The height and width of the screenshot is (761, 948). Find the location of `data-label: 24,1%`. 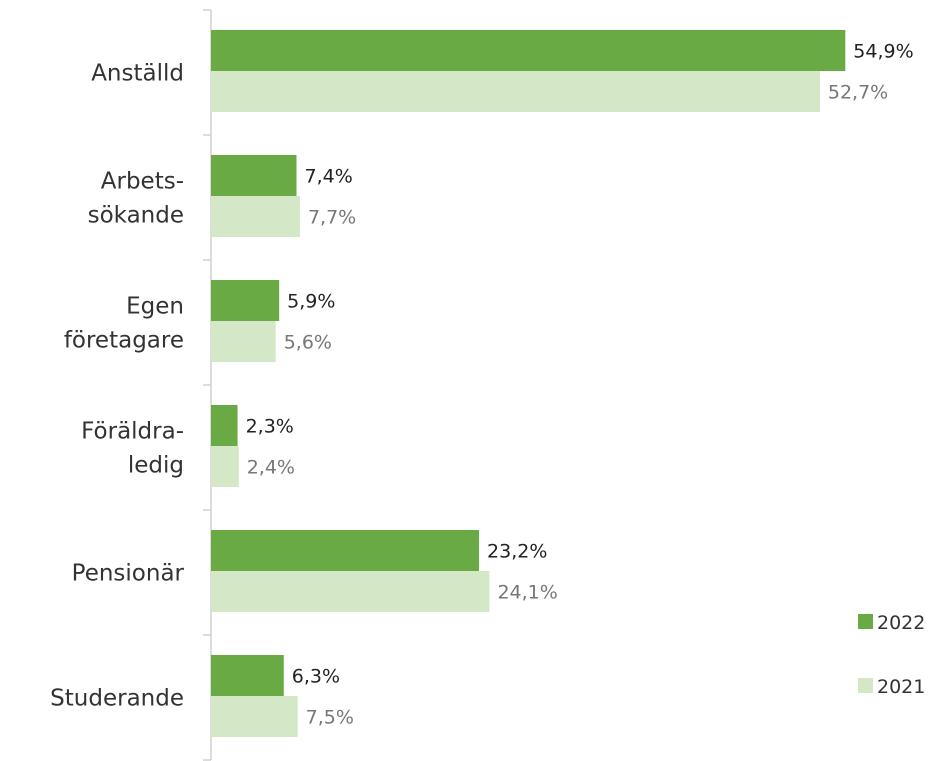

data-label: 24,1% is located at coordinates (527, 593).